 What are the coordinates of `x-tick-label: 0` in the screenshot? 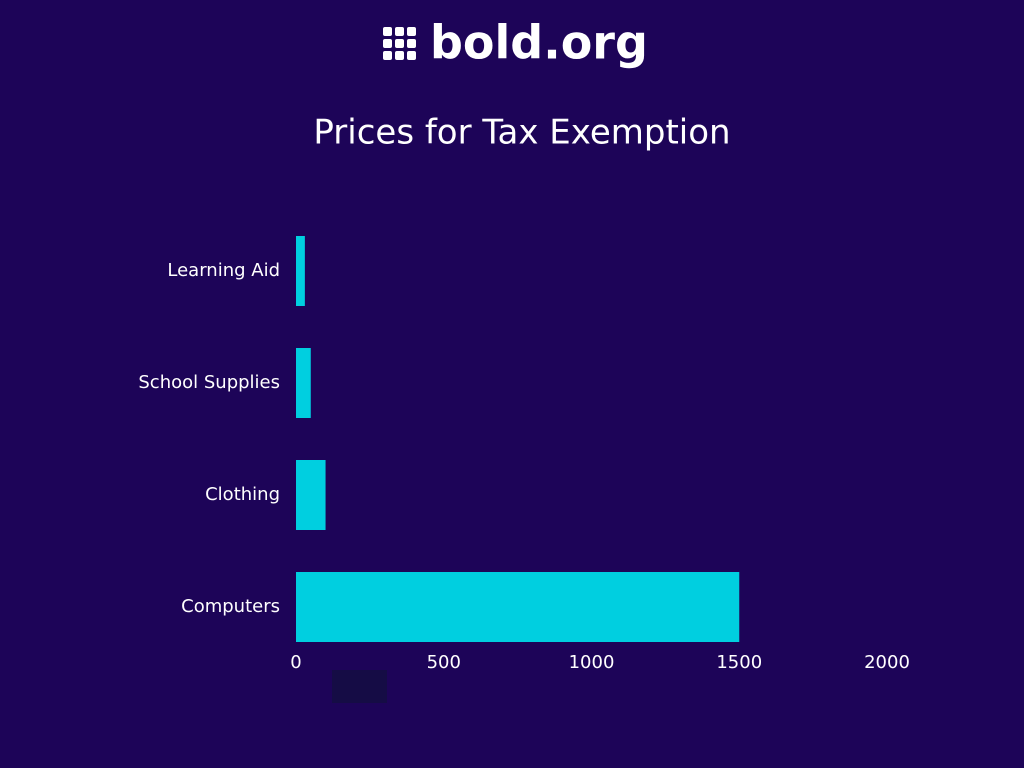 It's located at (295, 662).